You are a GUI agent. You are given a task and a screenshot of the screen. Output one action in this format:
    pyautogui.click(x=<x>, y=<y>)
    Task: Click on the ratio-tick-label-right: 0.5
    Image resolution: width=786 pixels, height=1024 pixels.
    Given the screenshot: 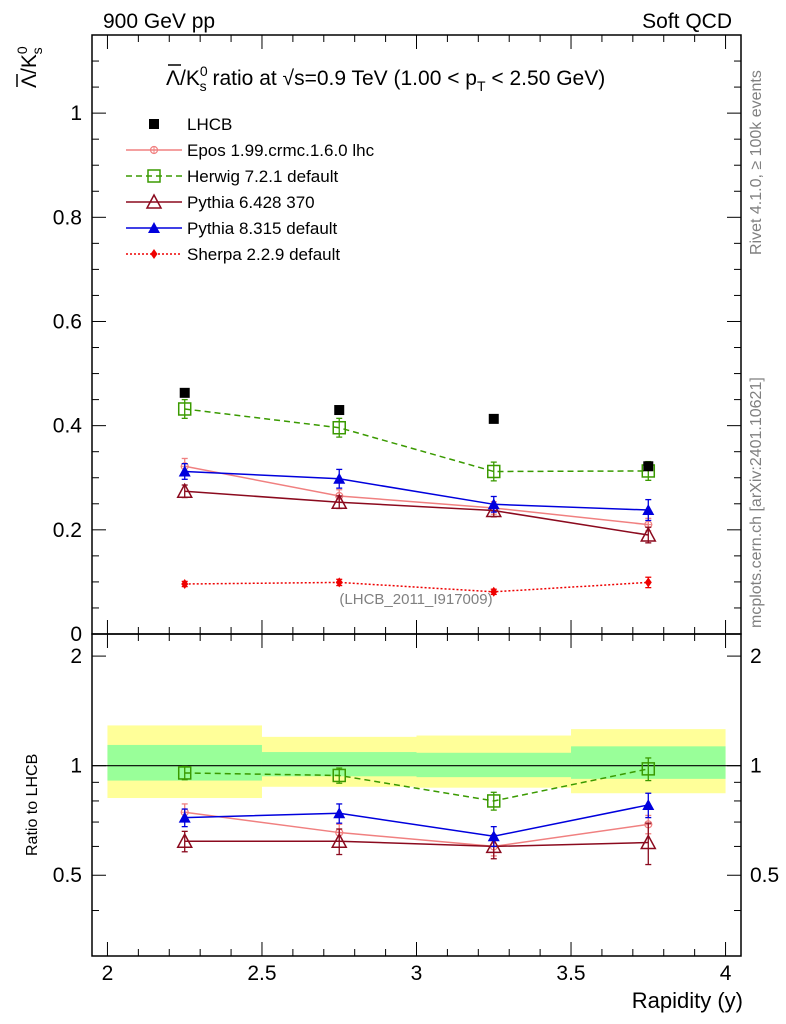 What is the action you would take?
    pyautogui.click(x=764, y=875)
    